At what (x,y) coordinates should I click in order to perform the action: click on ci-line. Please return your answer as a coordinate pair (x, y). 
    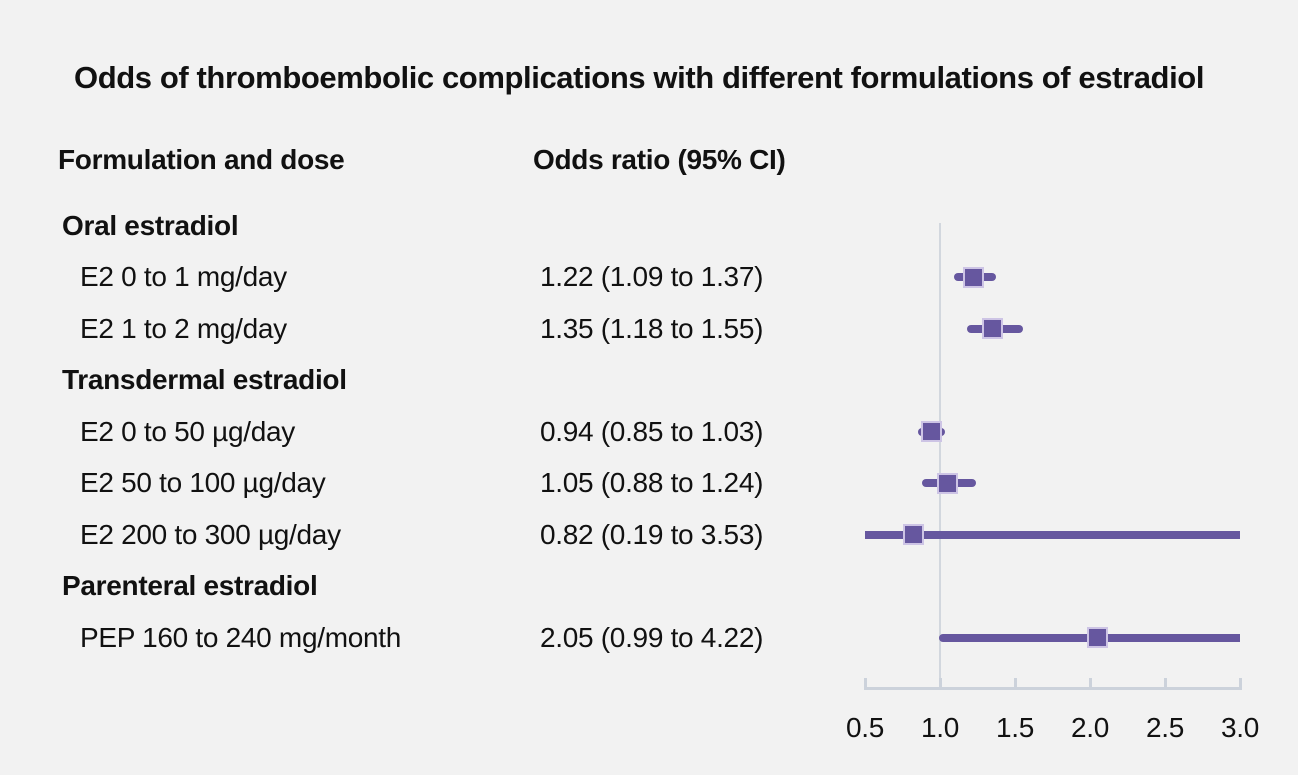
    Looking at the image, I should click on (1052, 534).